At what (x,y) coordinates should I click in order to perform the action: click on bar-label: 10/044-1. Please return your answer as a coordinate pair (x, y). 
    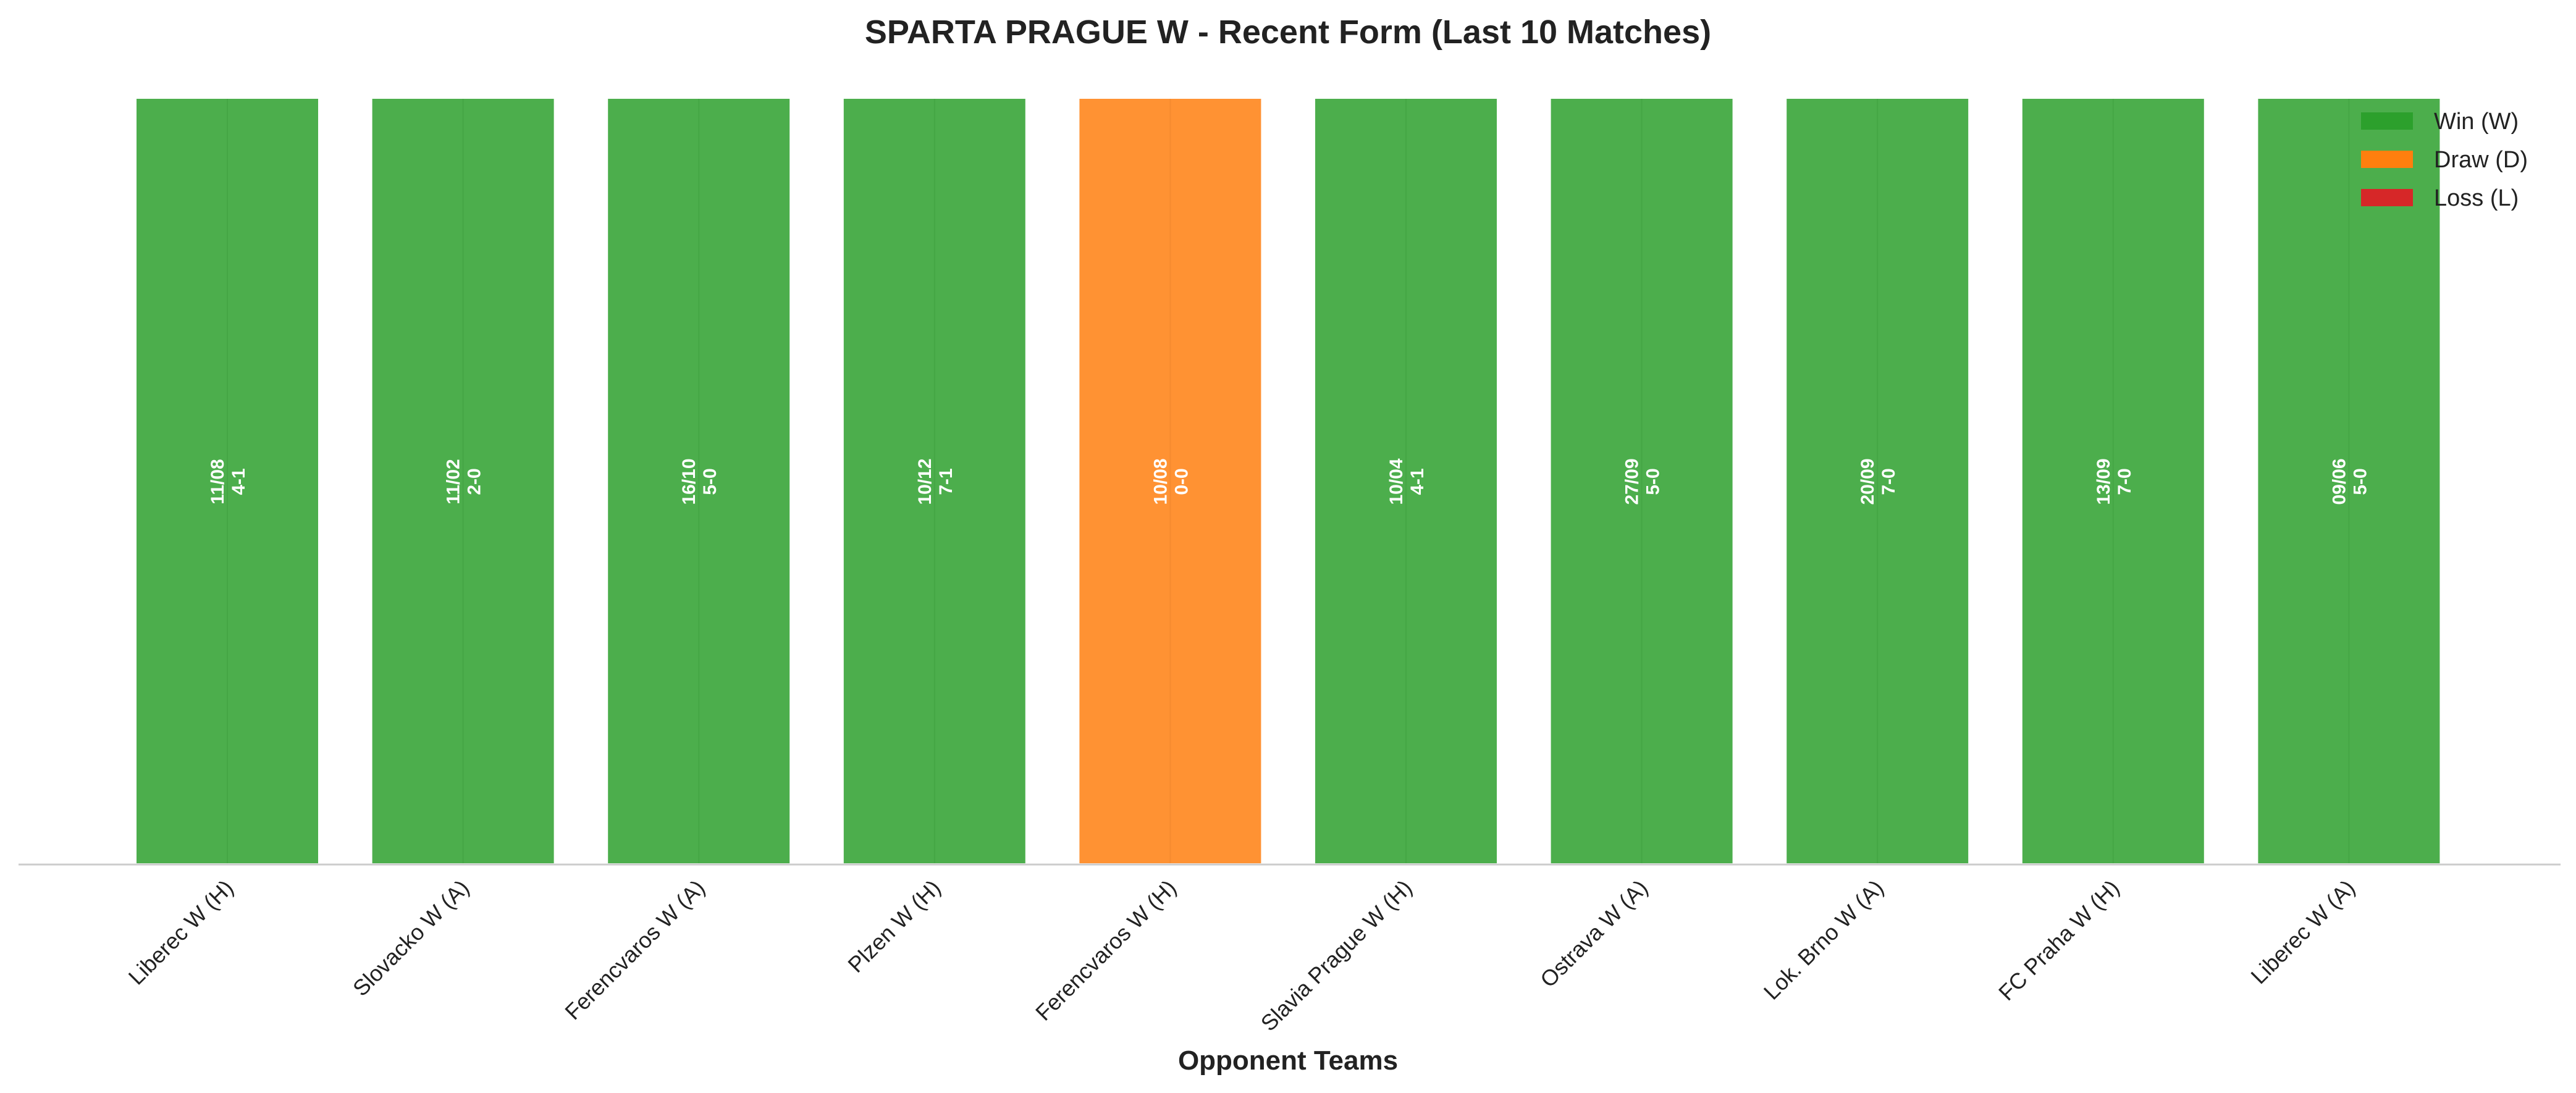
    Looking at the image, I should click on (1407, 481).